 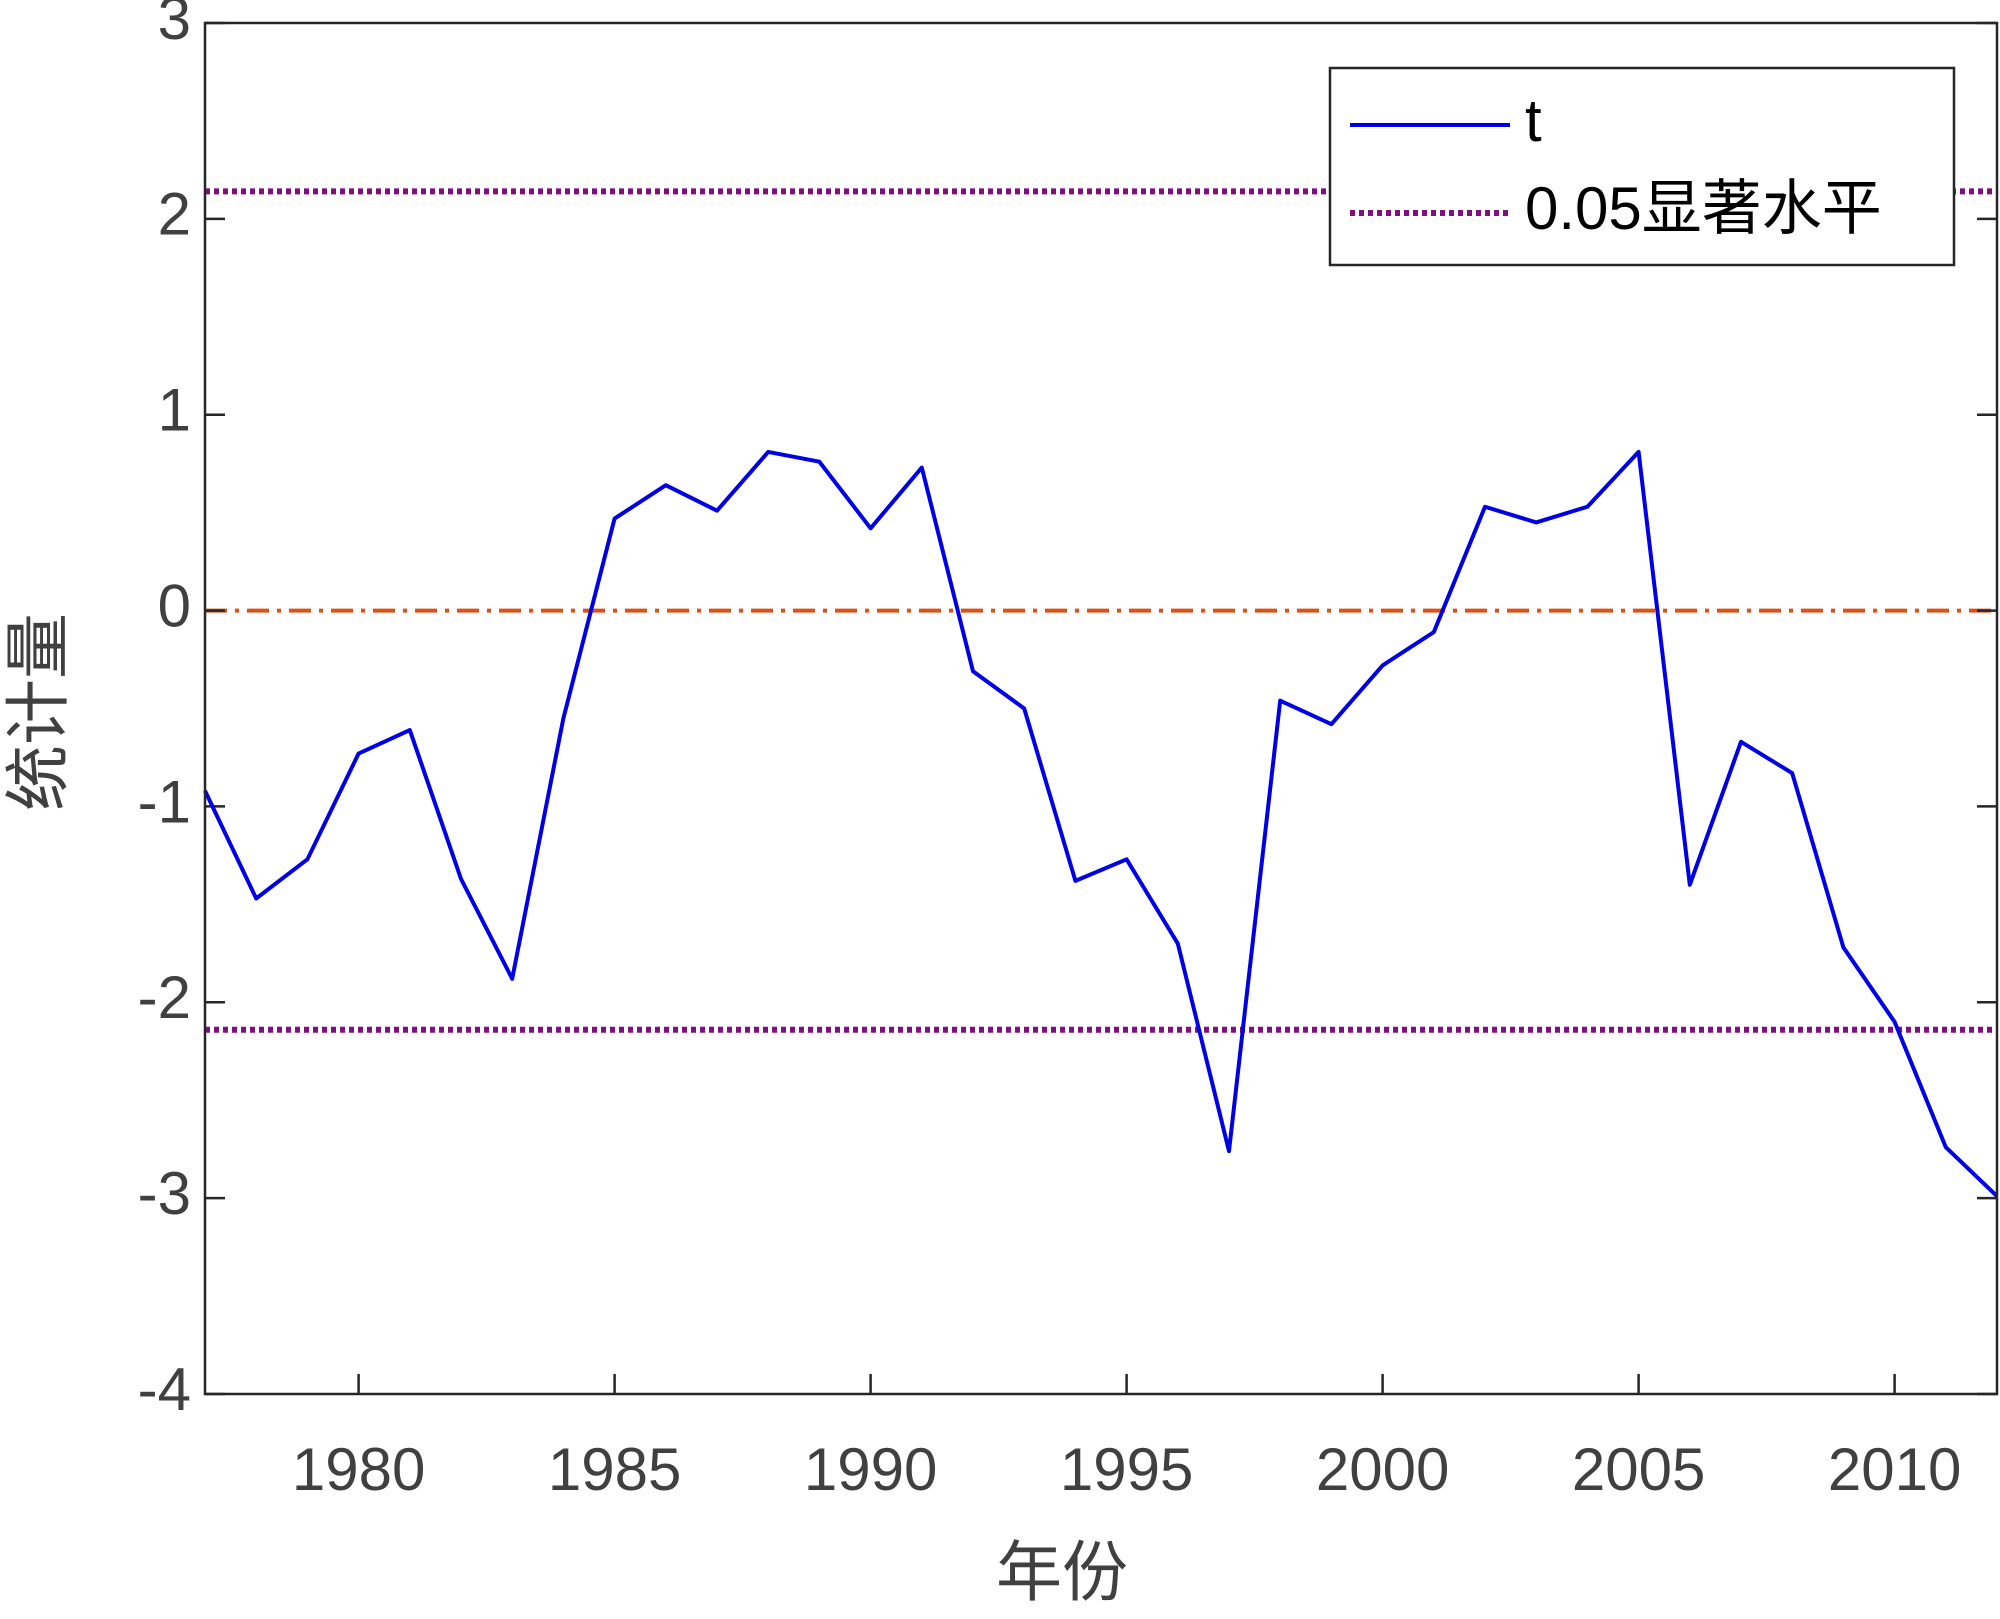 I want to click on x-axis-label: 年份, so click(x=1062, y=1572).